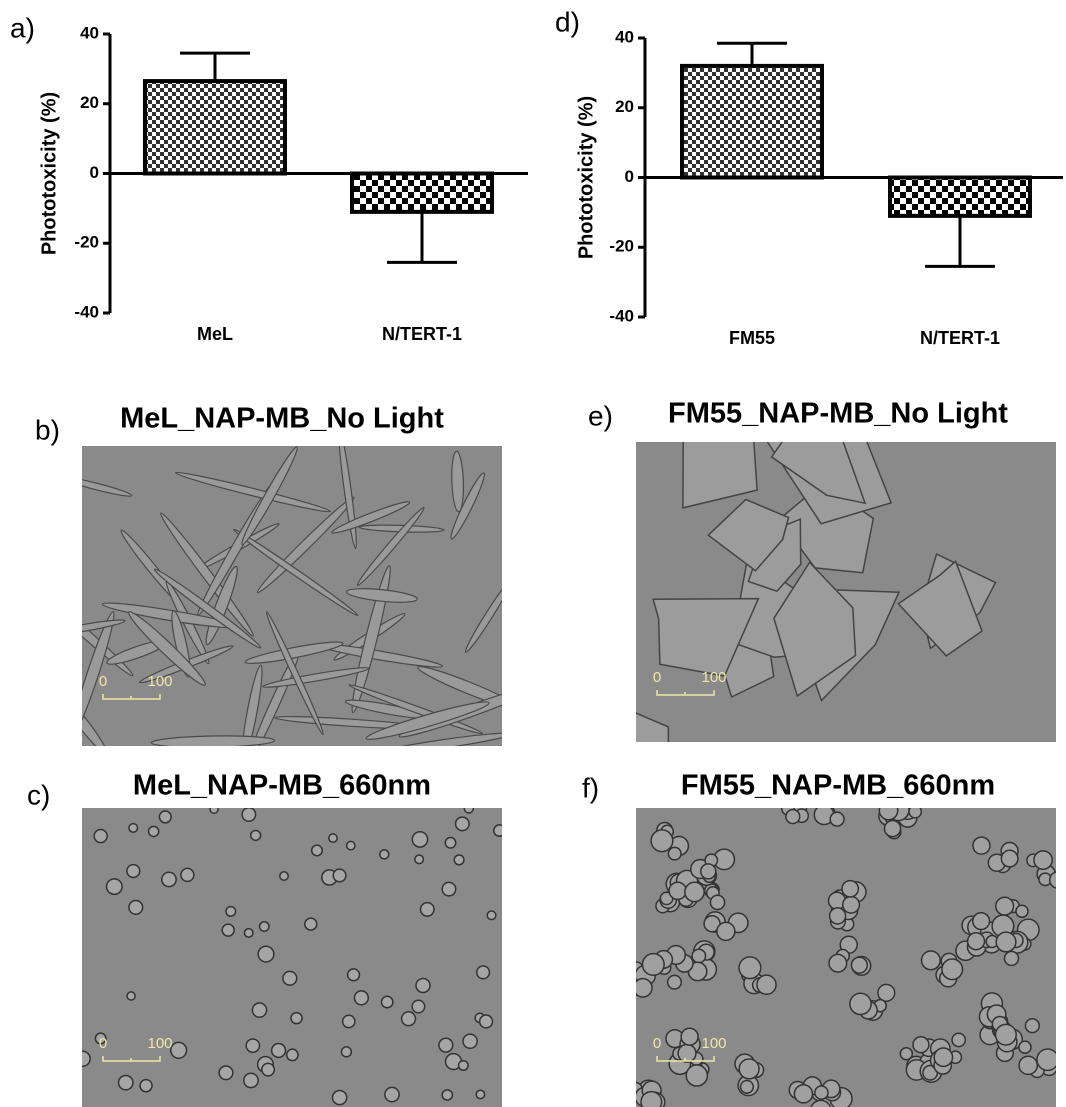  What do you see at coordinates (838, 414) in the screenshot?
I see `image-title: FM55_NAP-MB_No Light` at bounding box center [838, 414].